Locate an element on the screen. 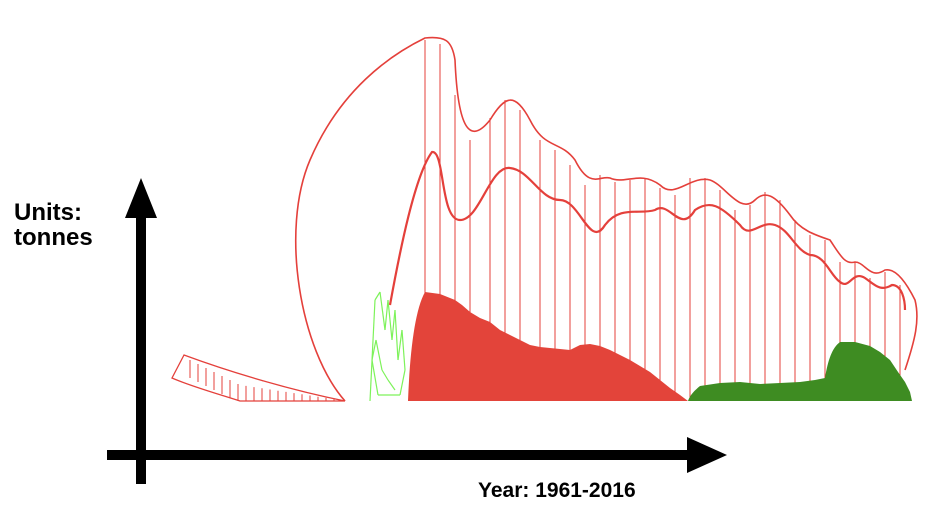  x-axis is located at coordinates (417, 455).